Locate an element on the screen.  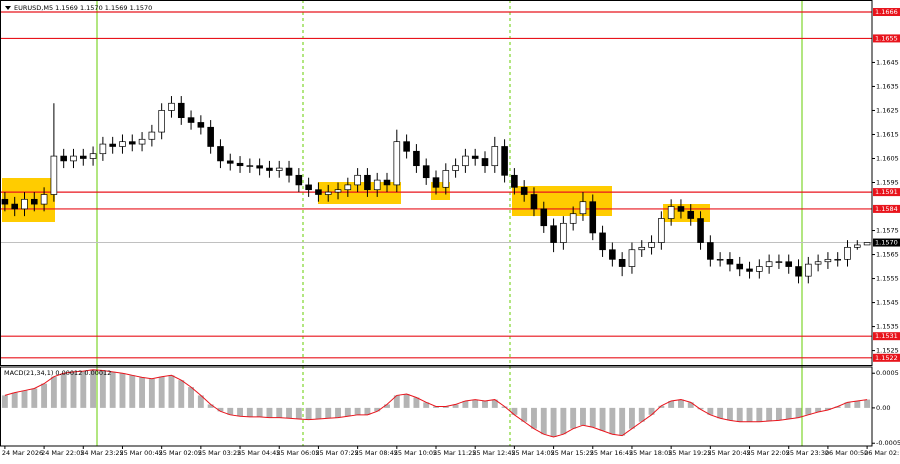
x-tick-label: 25 Mar 15:25 is located at coordinates (572, 453).